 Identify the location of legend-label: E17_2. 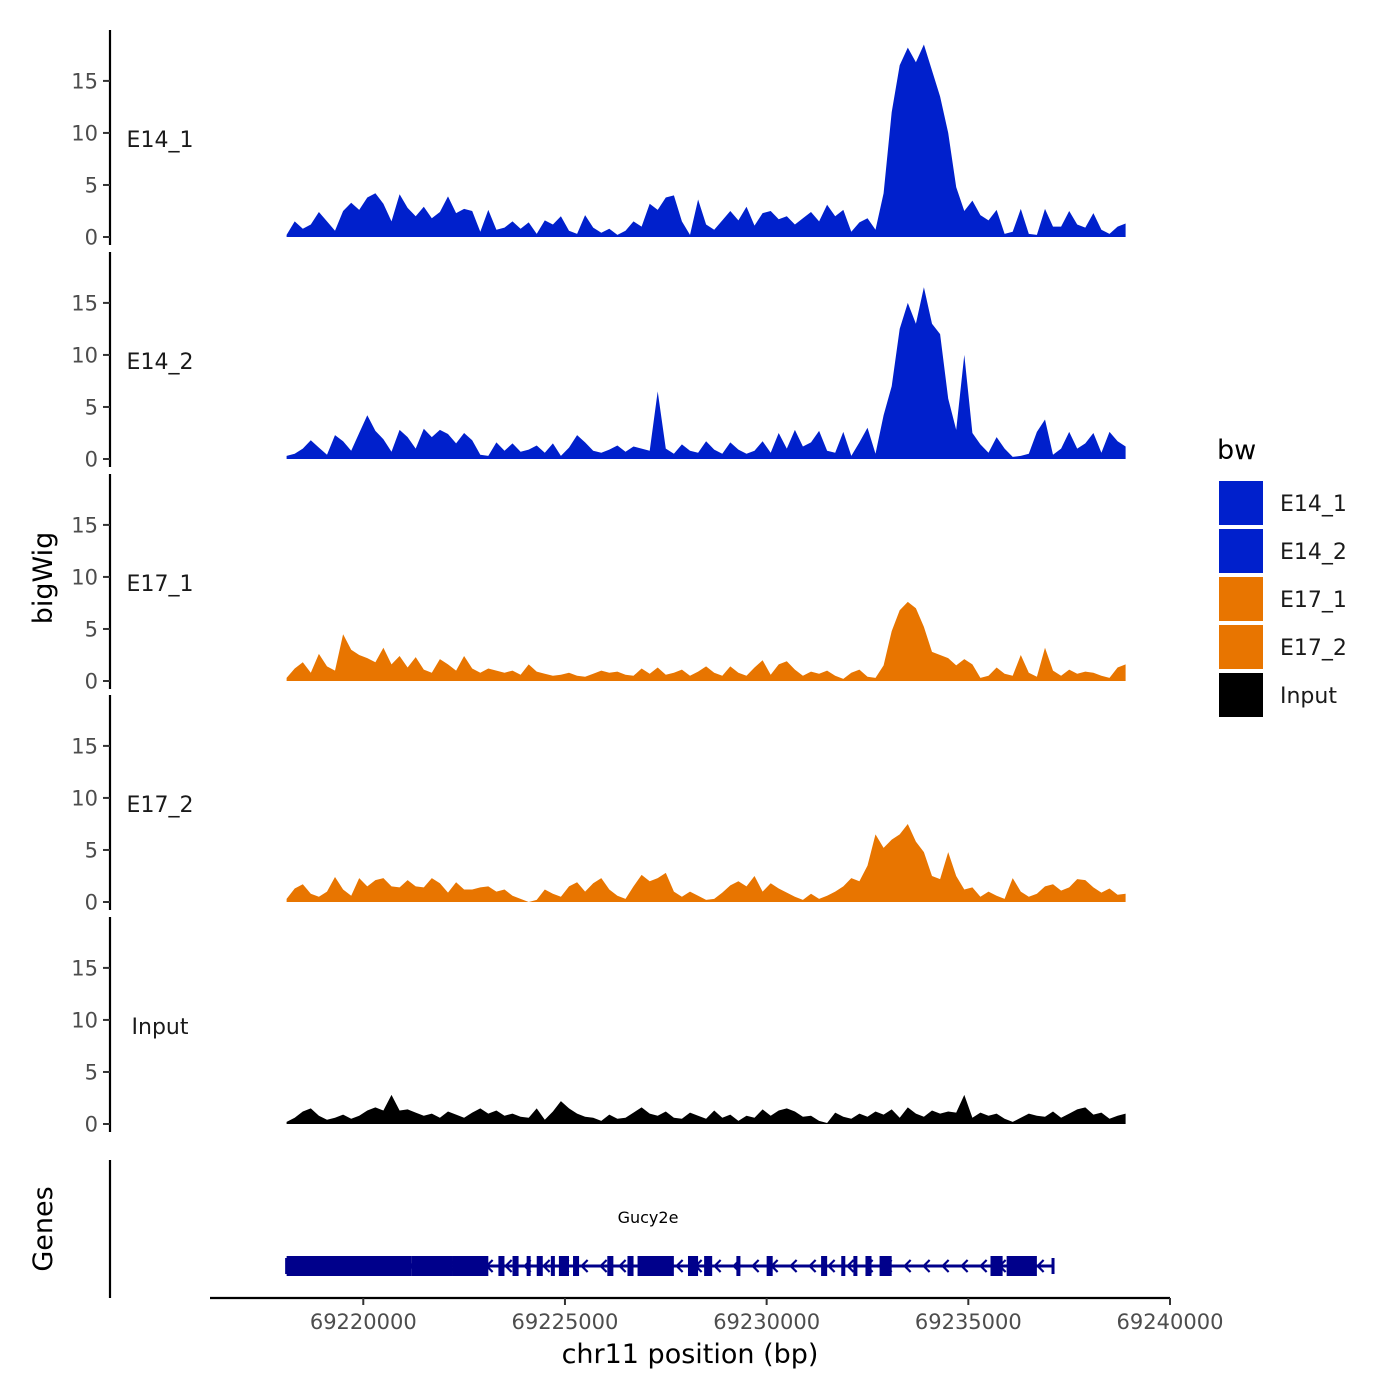
(1313, 648).